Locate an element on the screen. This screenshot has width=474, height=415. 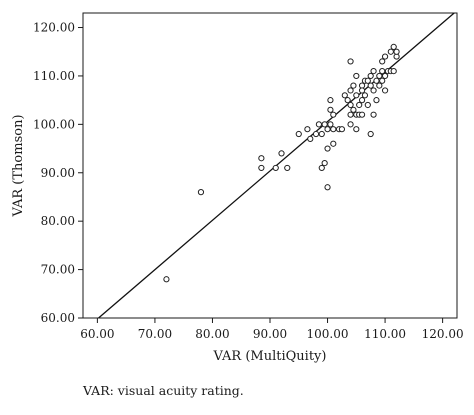
x-tick-label: 70.00 is located at coordinates (155, 334).